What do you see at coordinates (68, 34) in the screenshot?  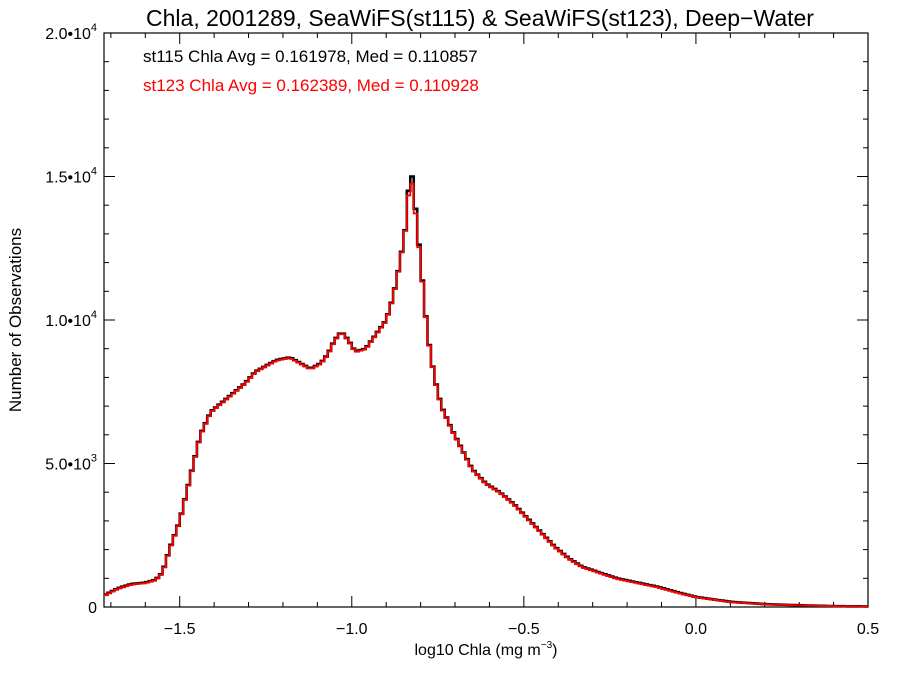 I see `y-tick-label-mantissa: 2.0•10` at bounding box center [68, 34].